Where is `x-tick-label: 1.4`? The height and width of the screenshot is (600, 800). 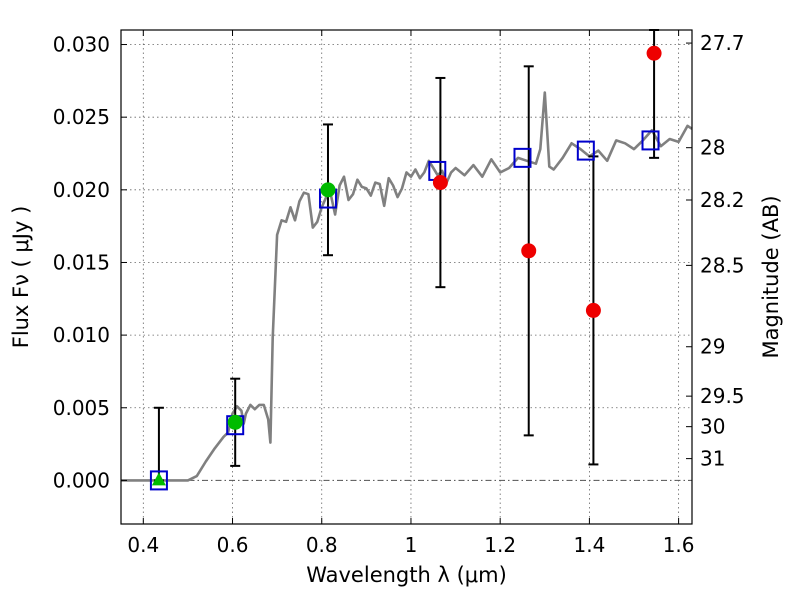 x-tick-label: 1.4 is located at coordinates (589, 545).